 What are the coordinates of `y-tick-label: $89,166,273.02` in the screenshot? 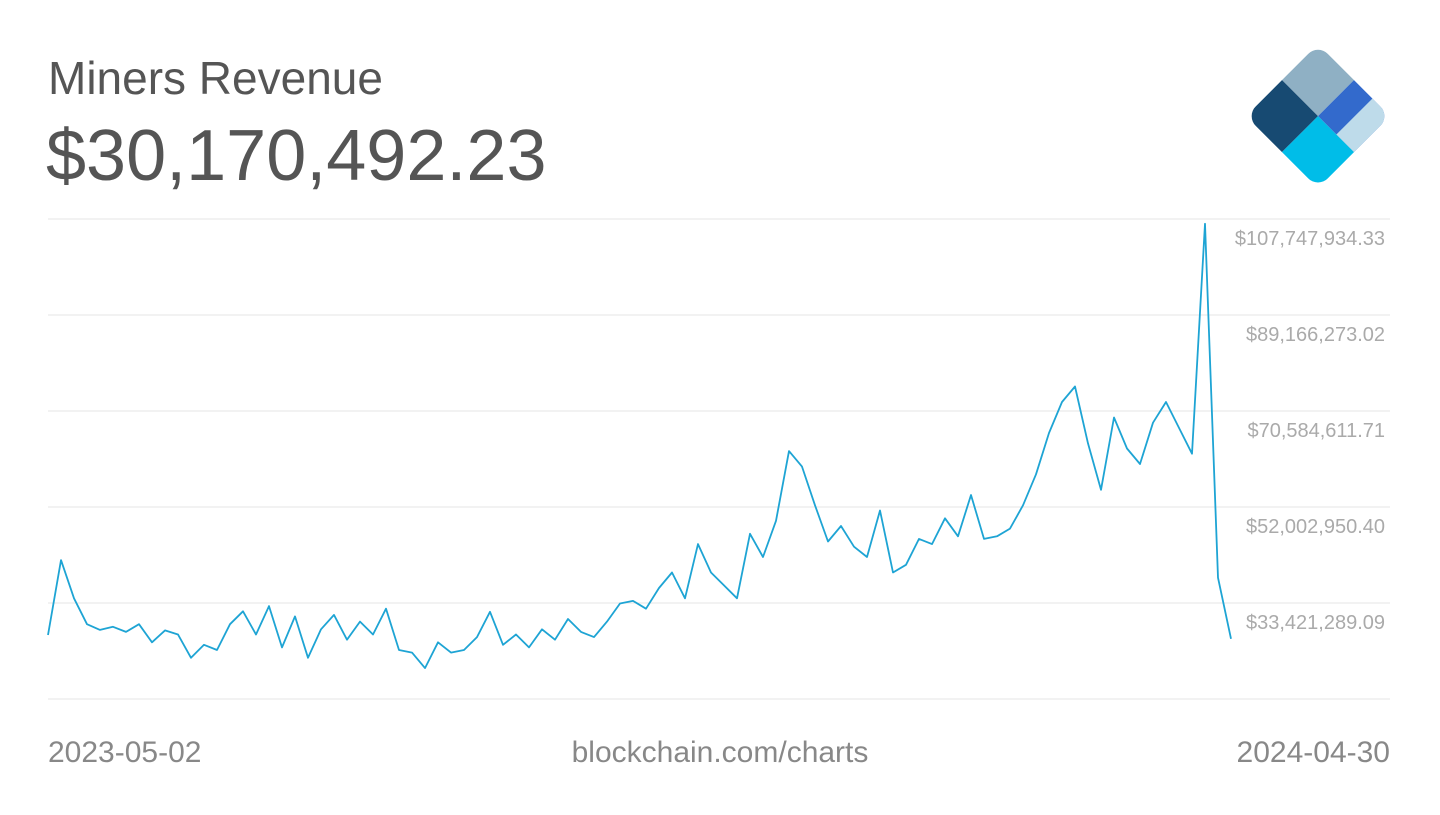 It's located at (1315, 335).